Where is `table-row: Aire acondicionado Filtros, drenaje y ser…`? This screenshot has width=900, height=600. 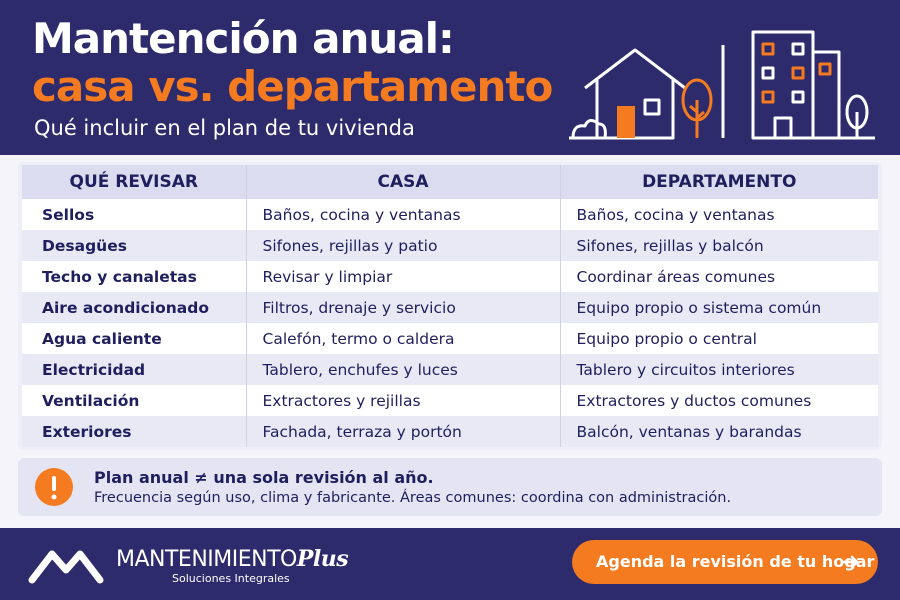 table-row: Aire acondicionado Filtros, drenaje y ser… is located at coordinates (450, 307).